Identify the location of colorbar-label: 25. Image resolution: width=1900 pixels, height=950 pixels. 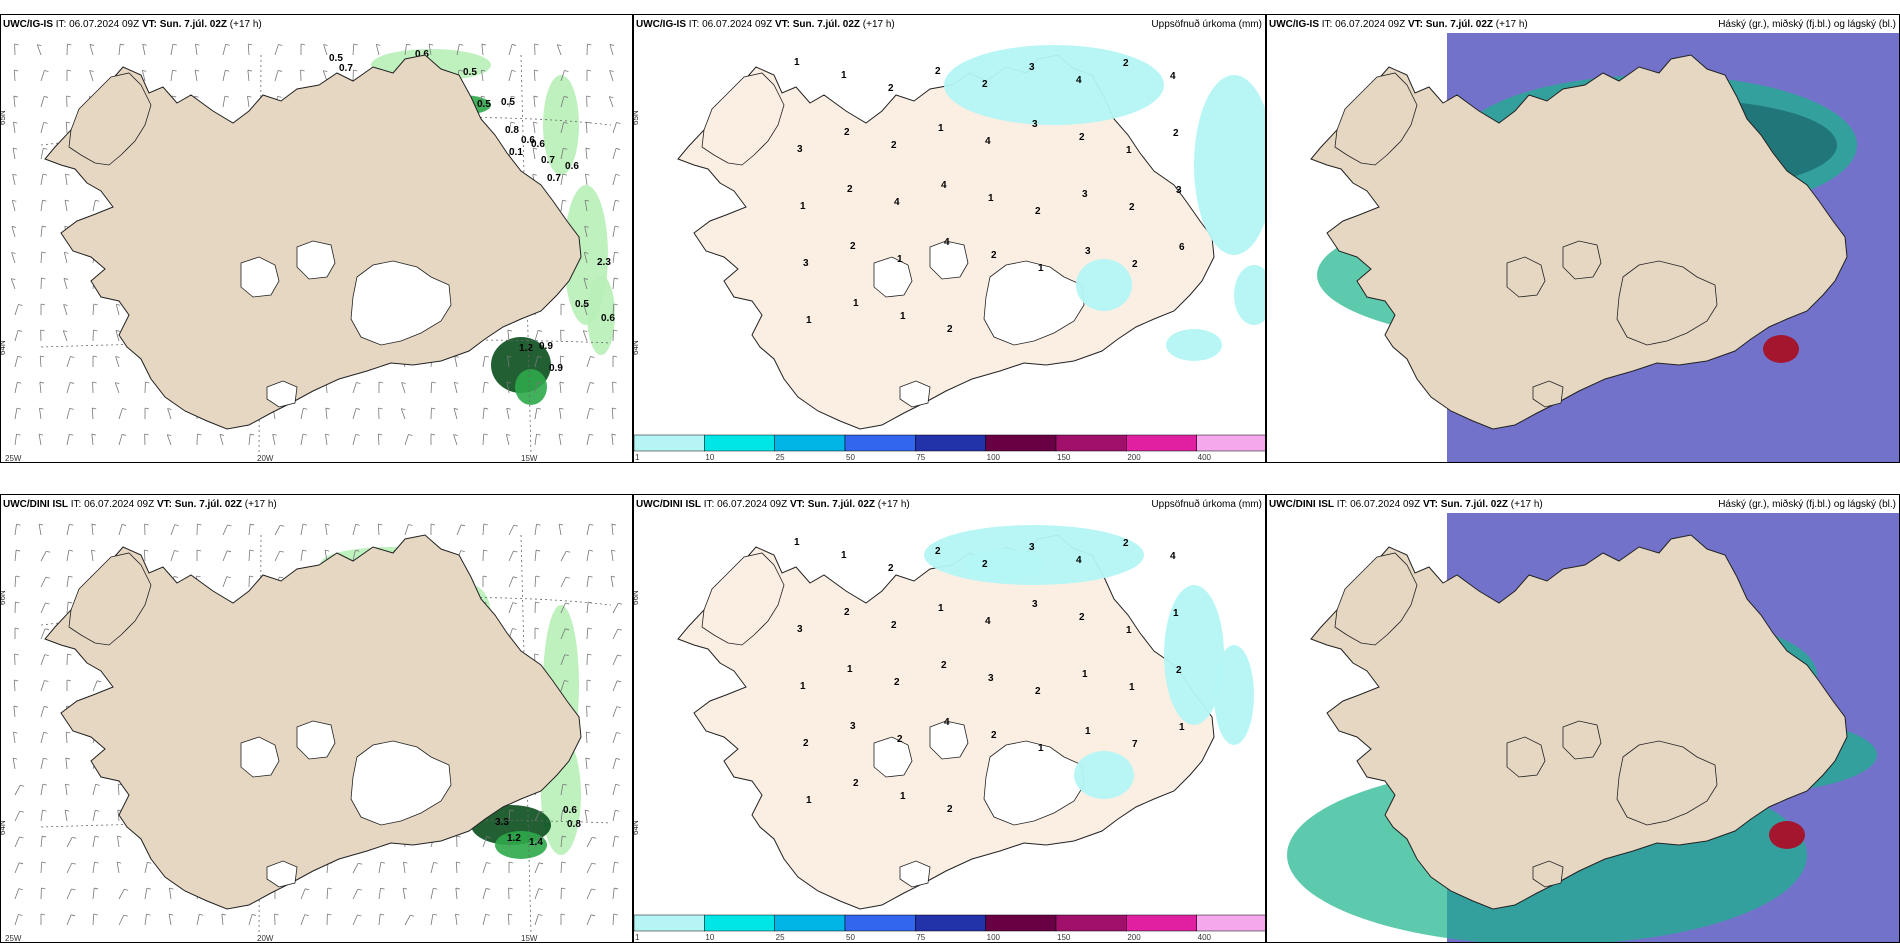
(780, 937).